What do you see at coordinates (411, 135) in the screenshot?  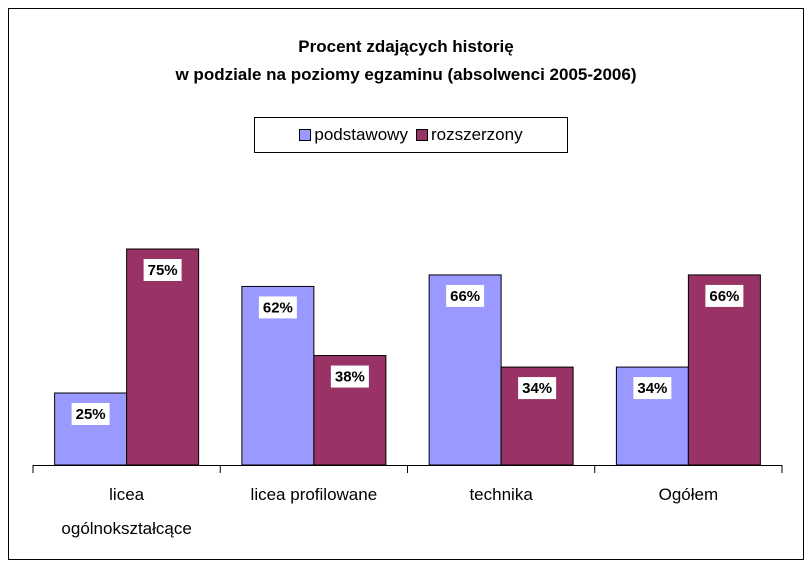 I see `legend: podstawowy rozszerzony` at bounding box center [411, 135].